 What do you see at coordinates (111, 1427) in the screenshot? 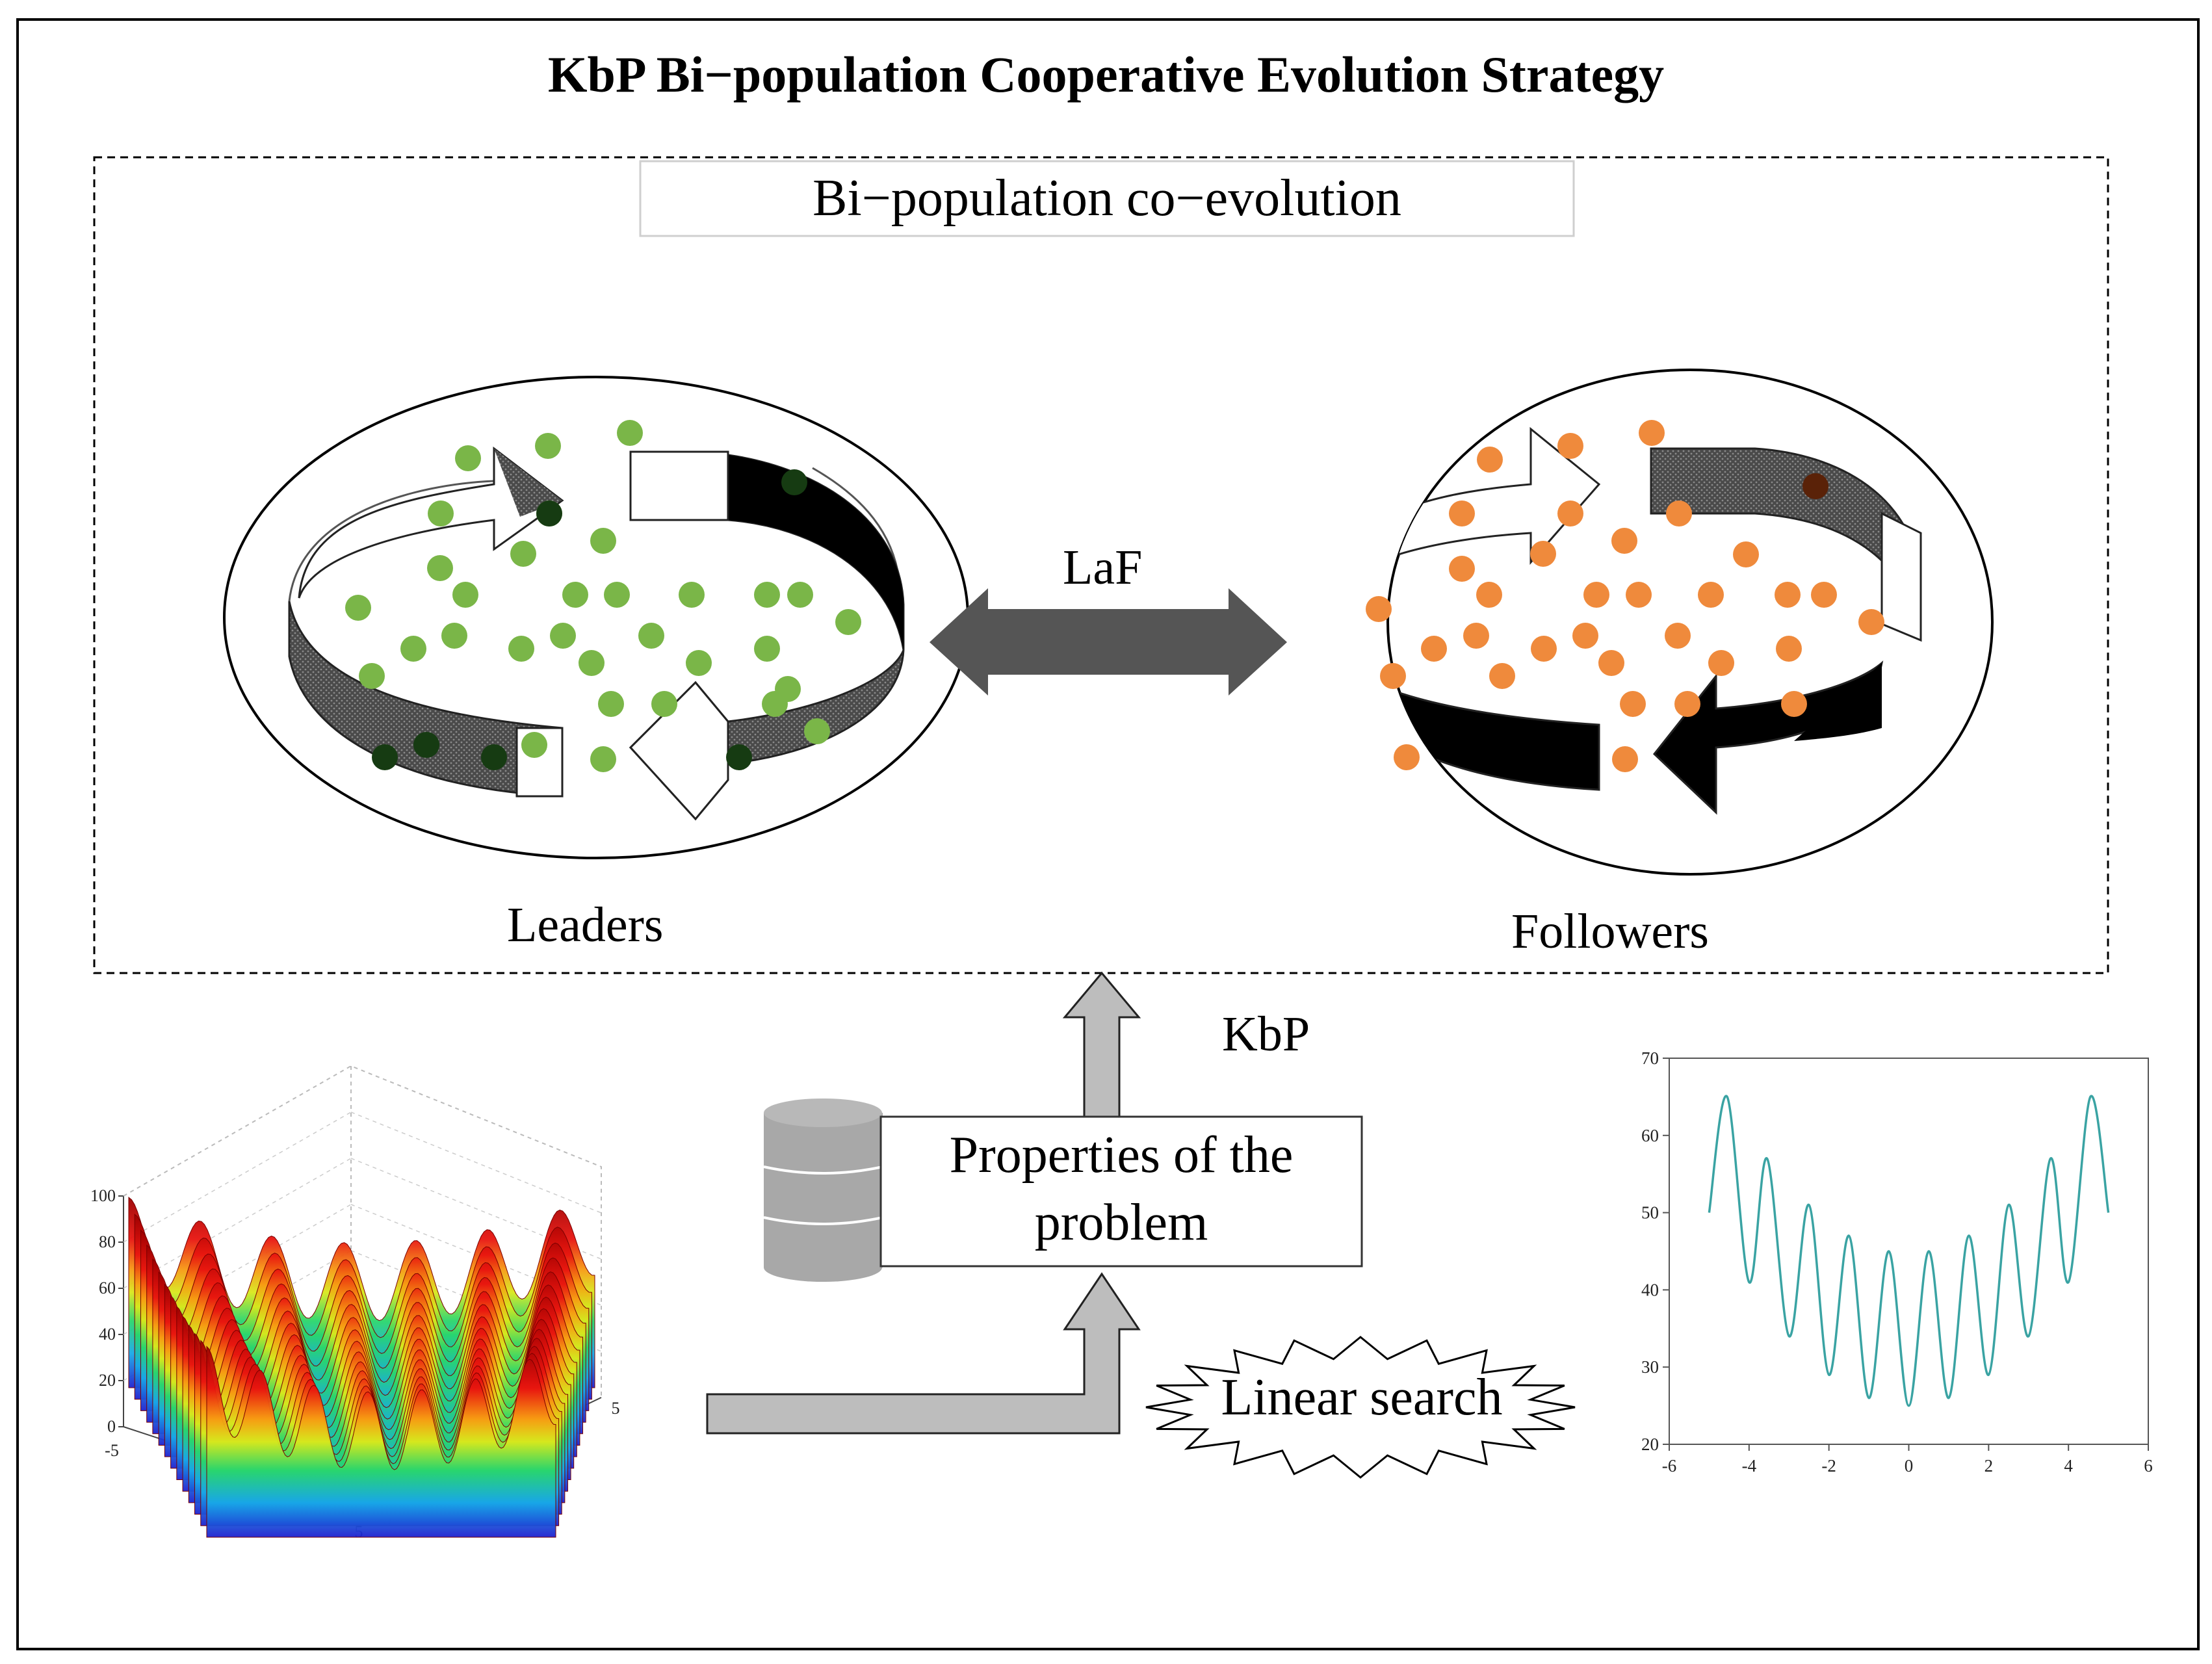
I see `surface-z-tick-label: 0` at bounding box center [111, 1427].